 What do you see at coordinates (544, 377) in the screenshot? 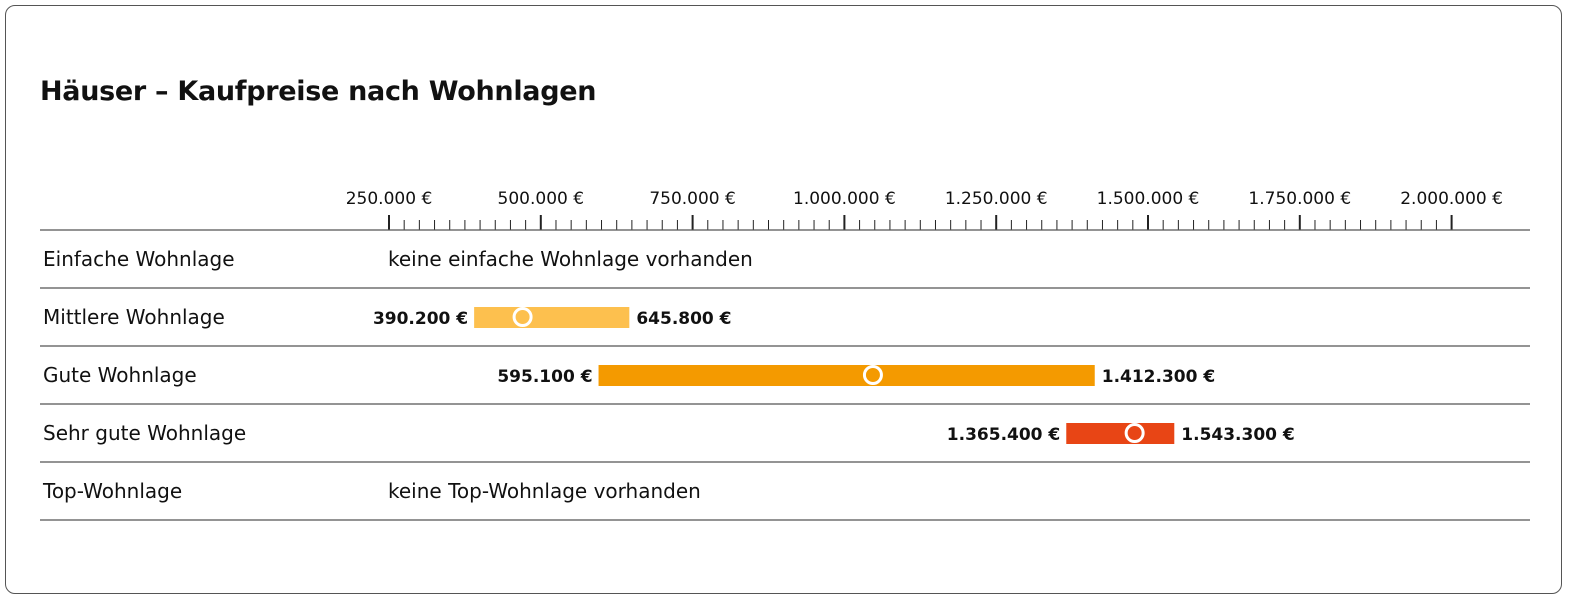
I see `min-value-label: 595.100 €` at bounding box center [544, 377].